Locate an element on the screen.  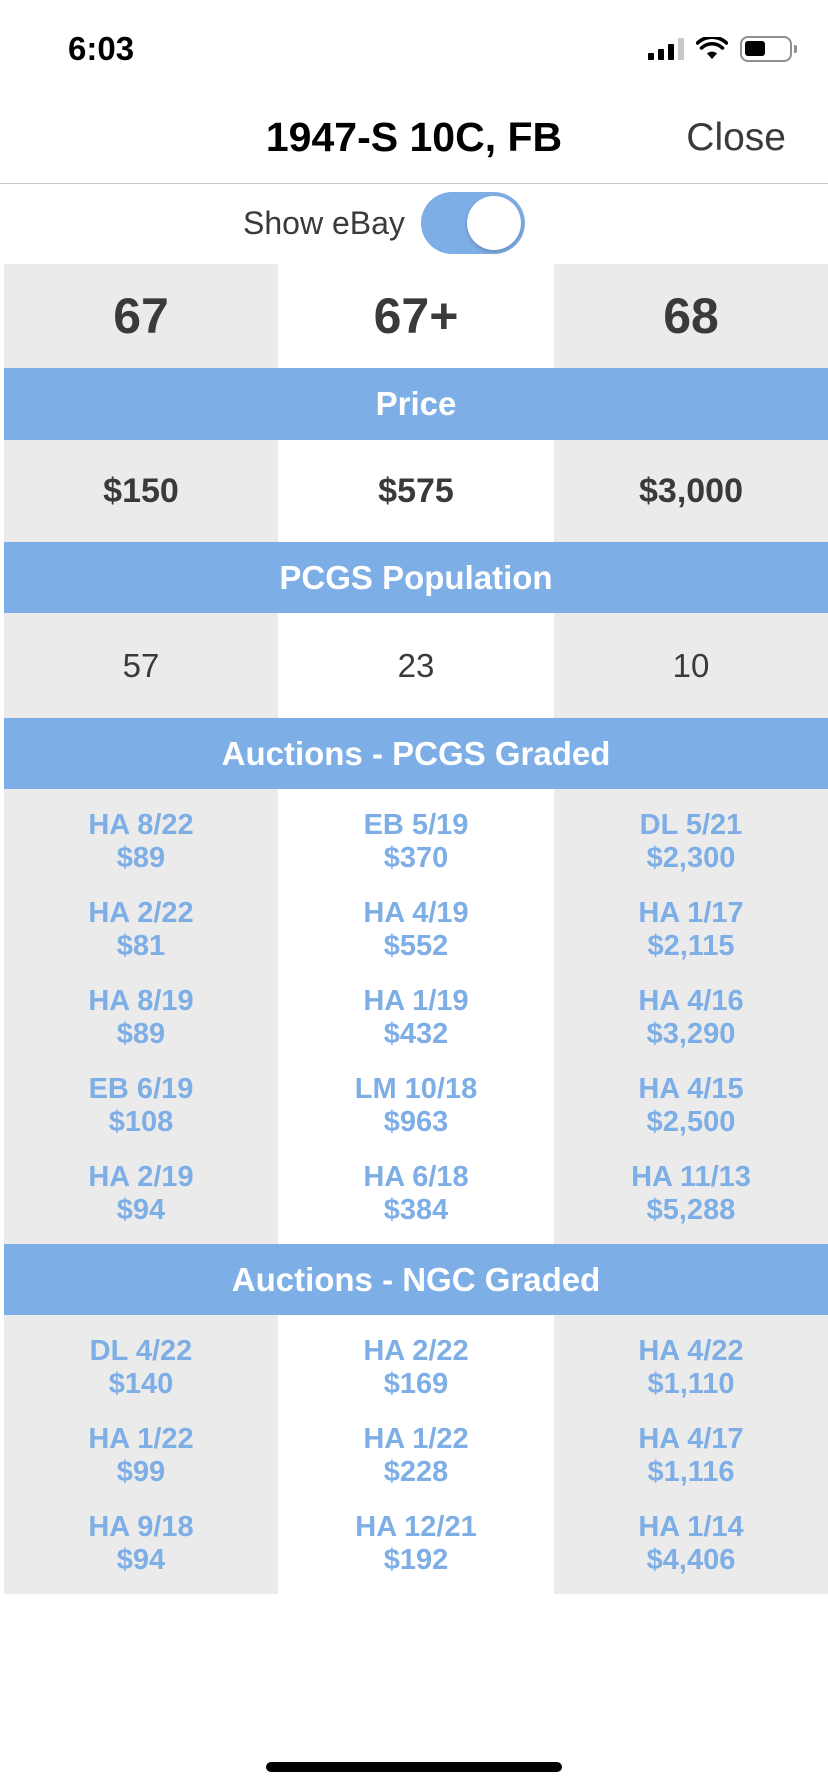
auction-date: HA 11/13 is located at coordinates (691, 1177).